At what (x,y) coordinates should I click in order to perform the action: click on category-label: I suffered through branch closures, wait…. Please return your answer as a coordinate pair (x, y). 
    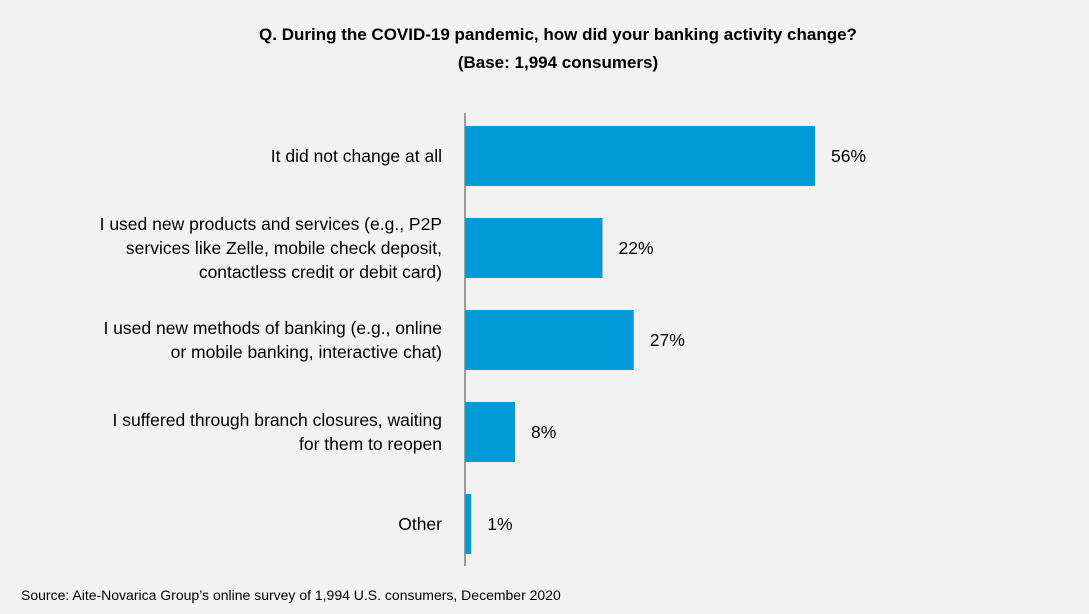
    Looking at the image, I should click on (277, 420).